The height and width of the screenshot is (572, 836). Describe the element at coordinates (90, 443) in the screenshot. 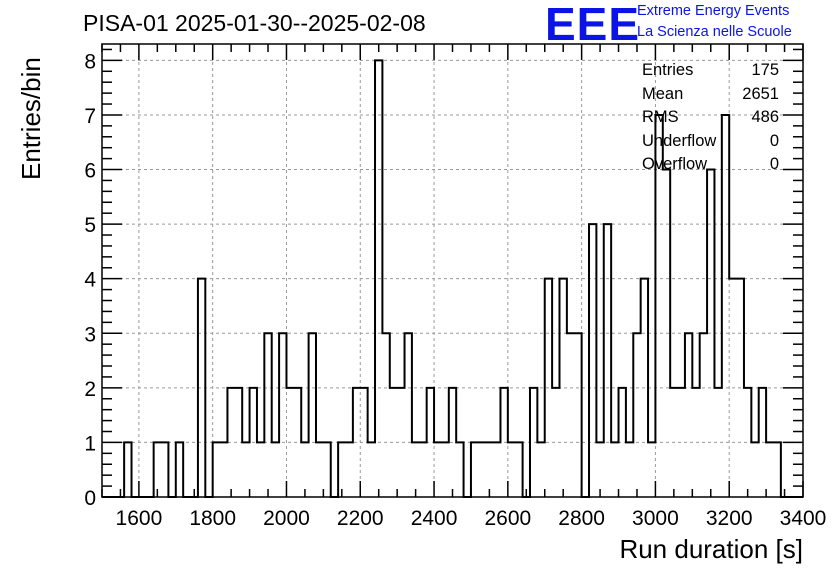

I see `y-tick-label: 1` at that location.